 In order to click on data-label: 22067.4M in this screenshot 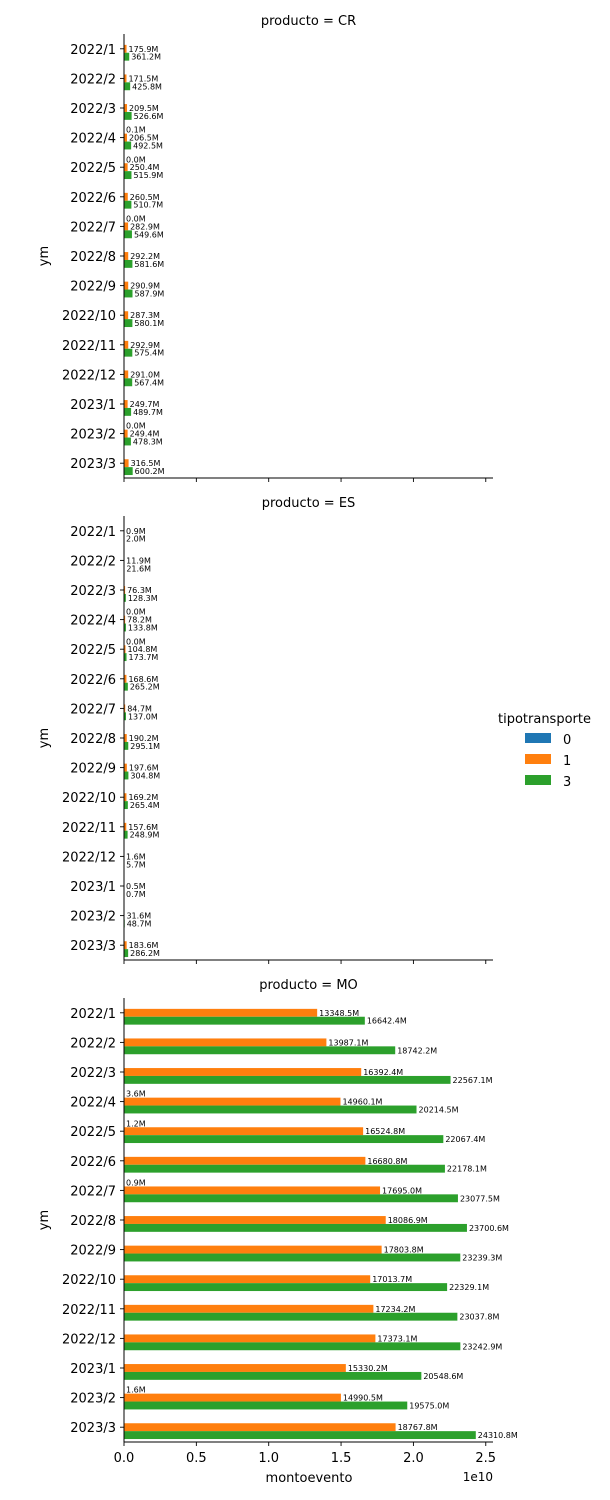, I will do `click(465, 1139)`.